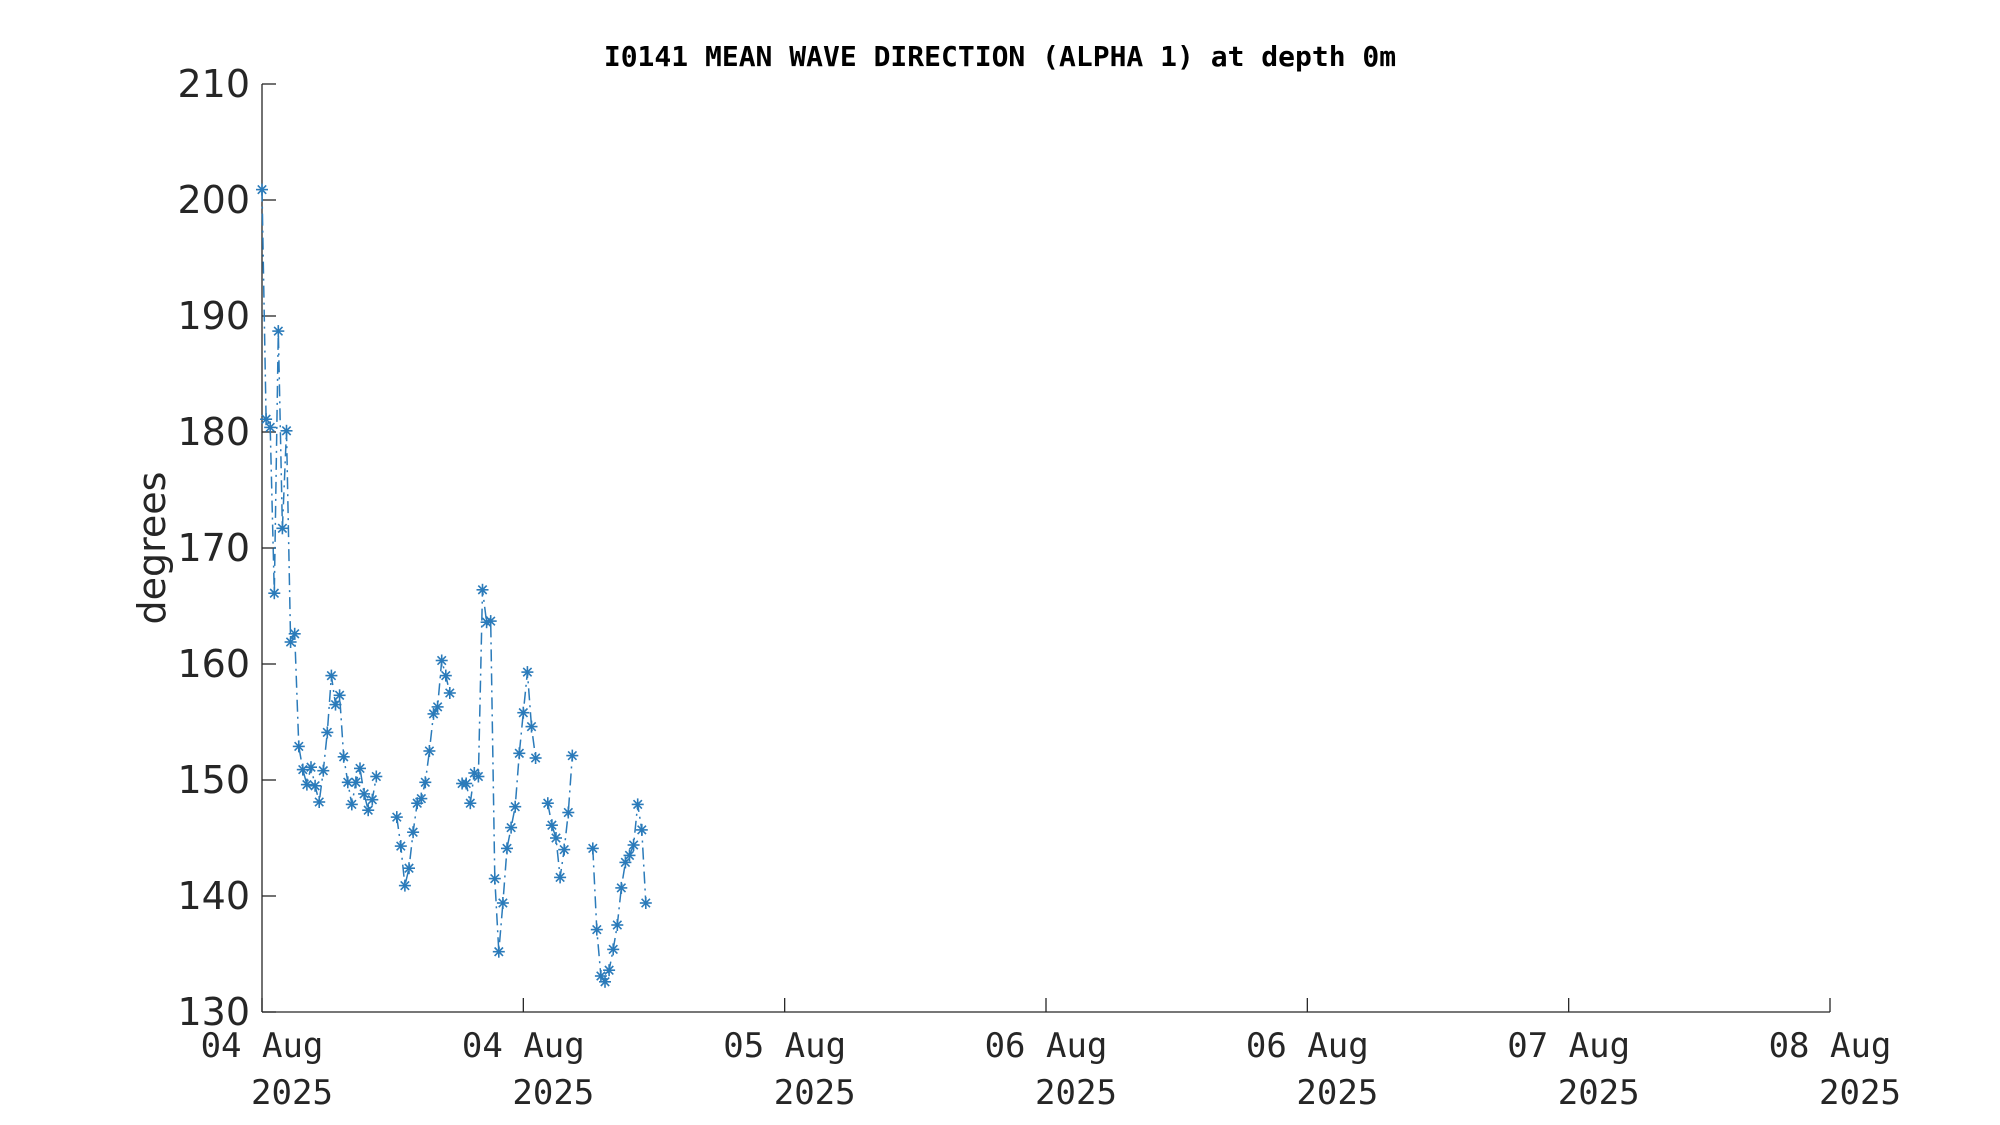 The width and height of the screenshot is (2000, 1125). Describe the element at coordinates (213, 664) in the screenshot. I see `y-tick-label: 160` at that location.